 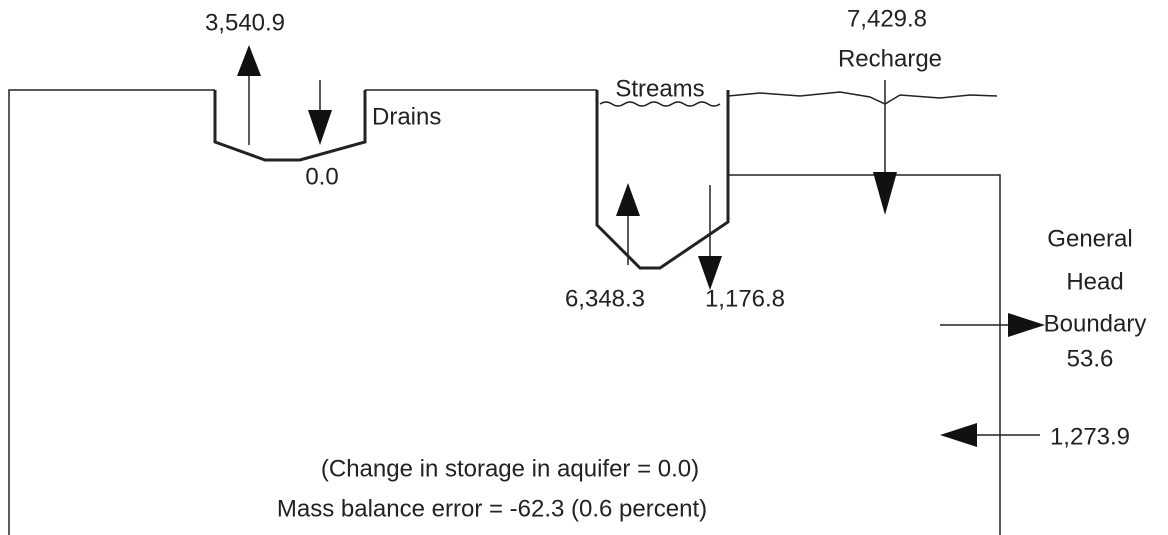 I want to click on ghb-label: Head, so click(x=1094, y=281).